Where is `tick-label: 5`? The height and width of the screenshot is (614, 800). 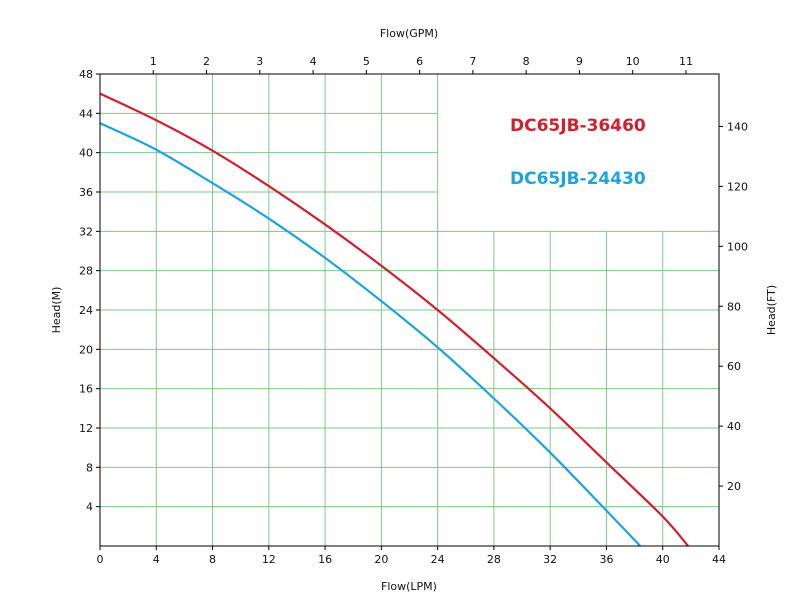 tick-label: 5 is located at coordinates (366, 61).